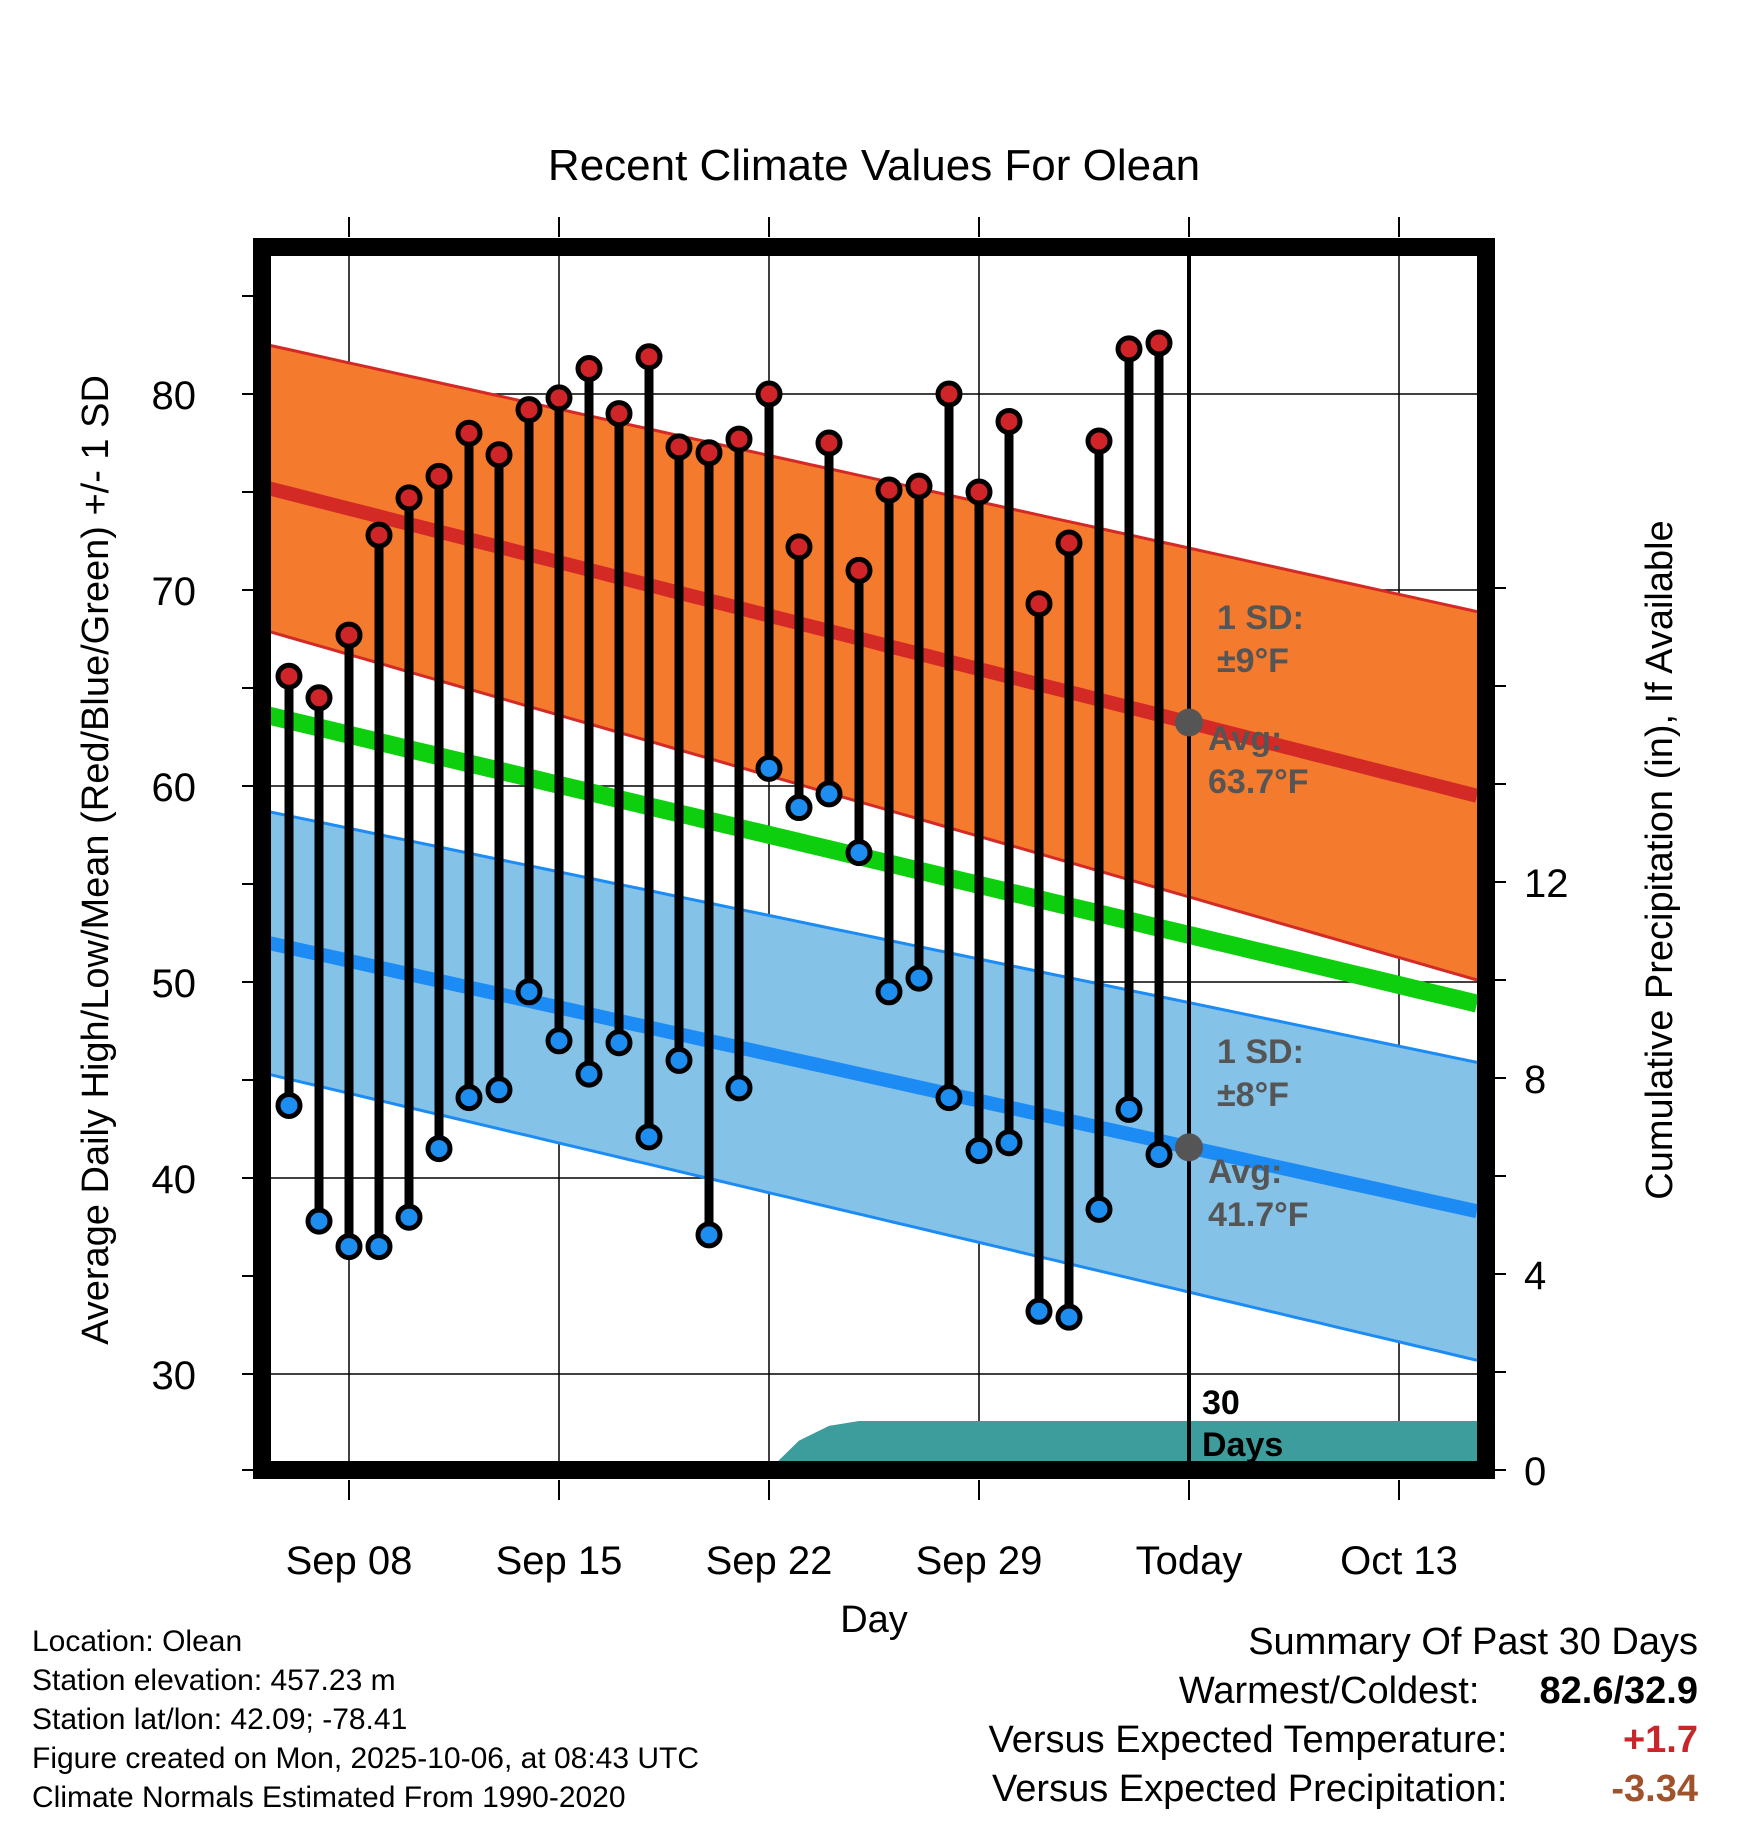 This screenshot has width=1748, height=1828. I want to click on x-tick-label: Sep 08, so click(349, 1561).